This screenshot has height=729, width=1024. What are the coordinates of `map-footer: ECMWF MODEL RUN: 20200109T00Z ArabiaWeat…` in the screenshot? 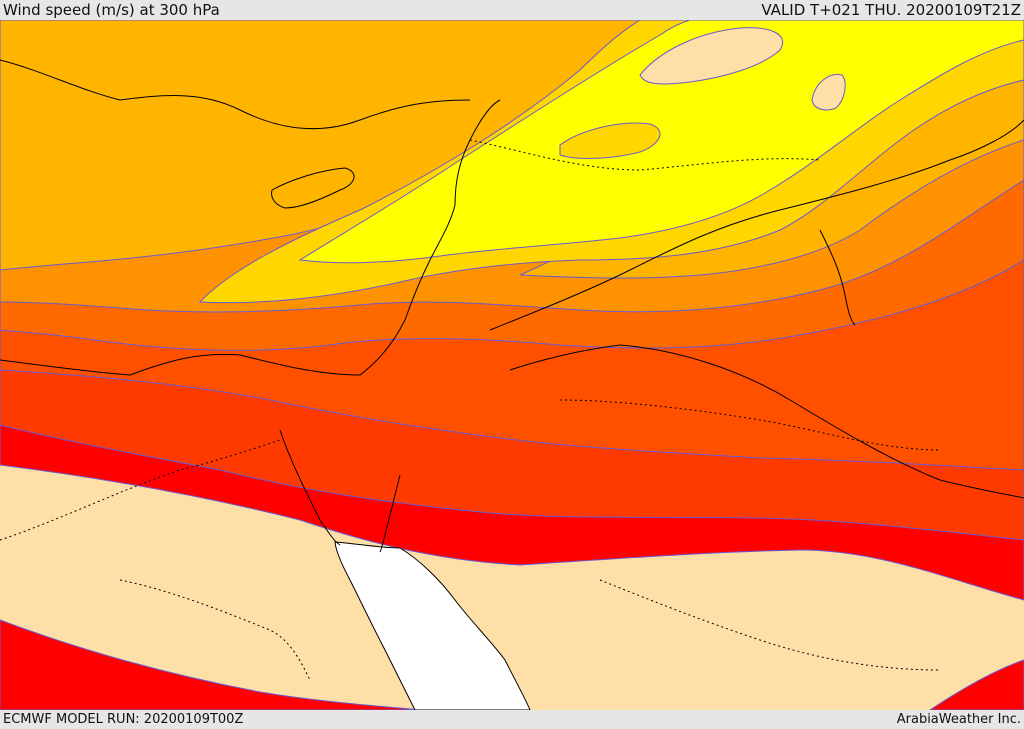 It's located at (512, 719).